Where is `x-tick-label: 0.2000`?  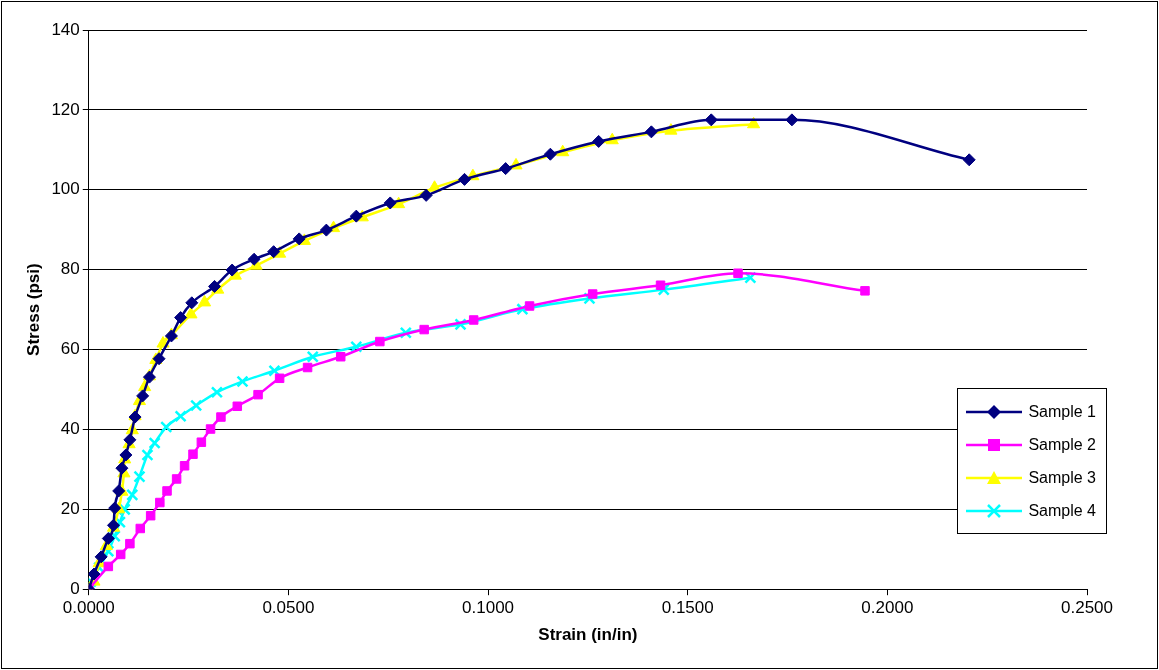 x-tick-label: 0.2000 is located at coordinates (887, 608).